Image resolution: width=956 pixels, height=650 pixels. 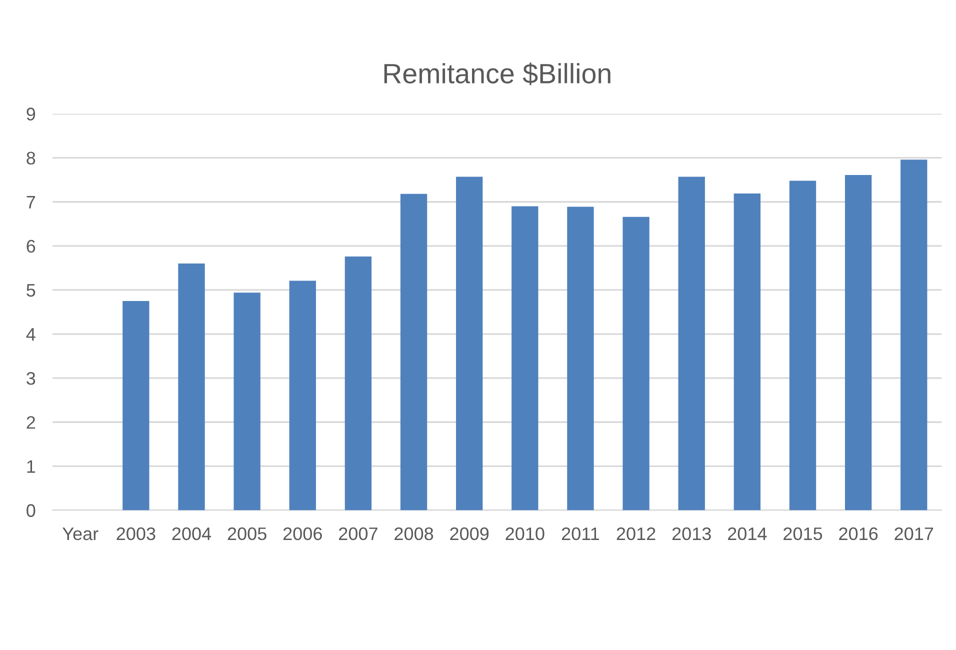 What do you see at coordinates (497, 74) in the screenshot?
I see `chart-title: Remitance $Billion` at bounding box center [497, 74].